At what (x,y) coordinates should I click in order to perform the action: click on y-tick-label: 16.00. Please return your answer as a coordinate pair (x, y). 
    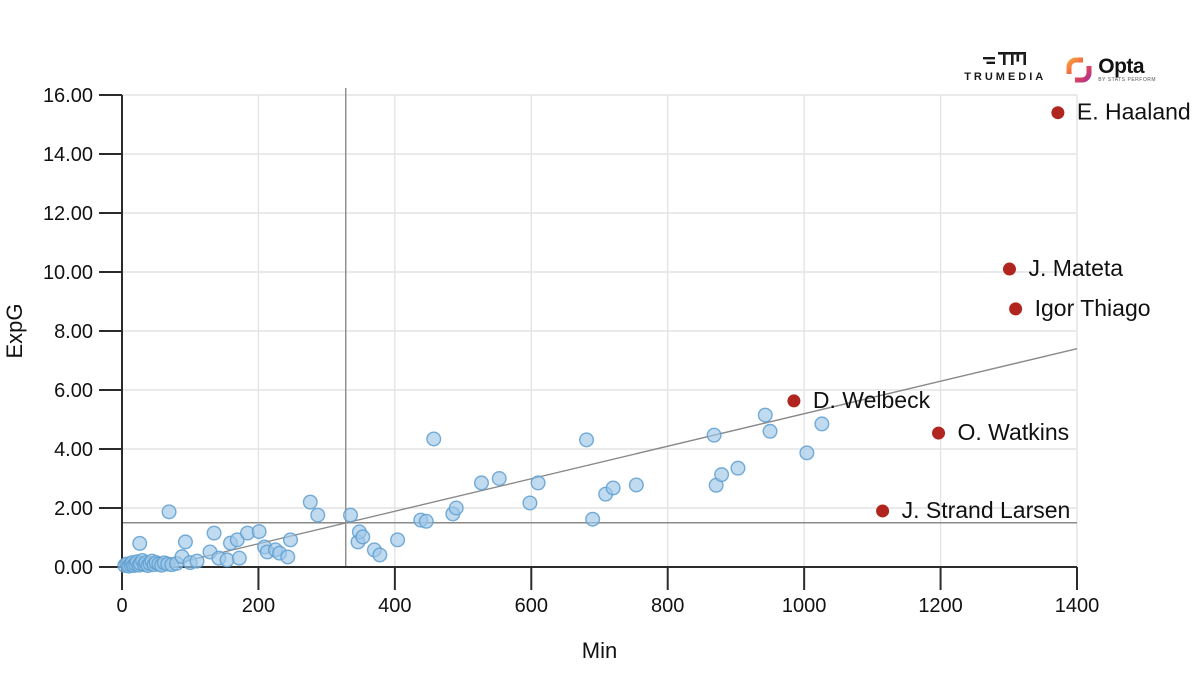
    Looking at the image, I should click on (68, 96).